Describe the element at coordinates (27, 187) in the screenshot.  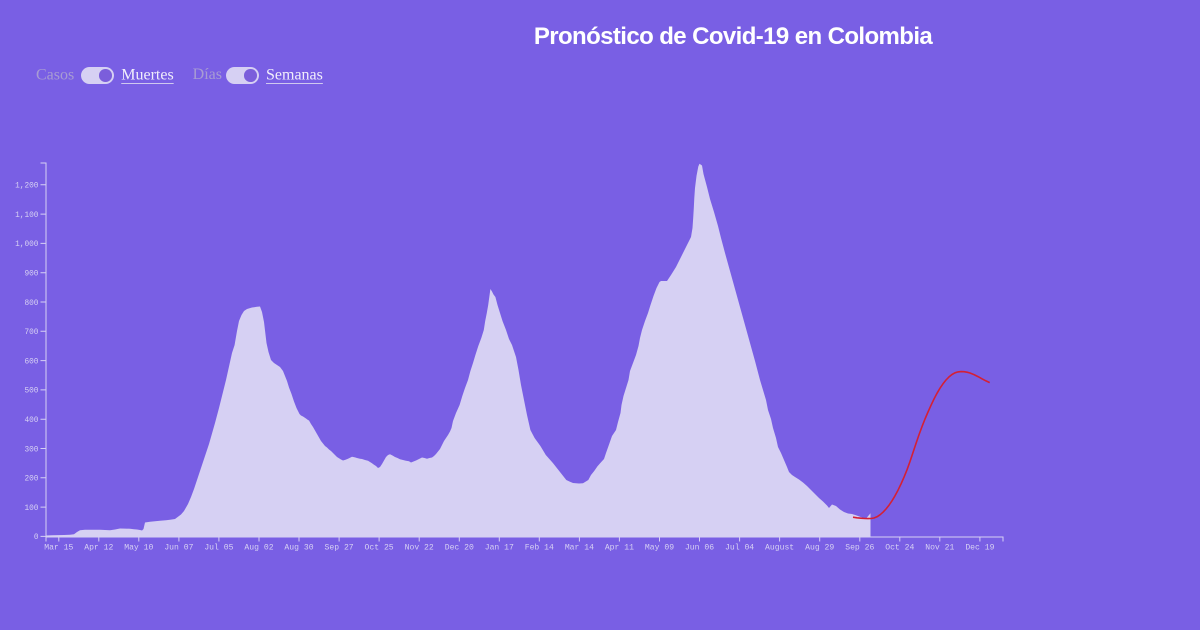
I see `svg-text: 1,200` at that location.